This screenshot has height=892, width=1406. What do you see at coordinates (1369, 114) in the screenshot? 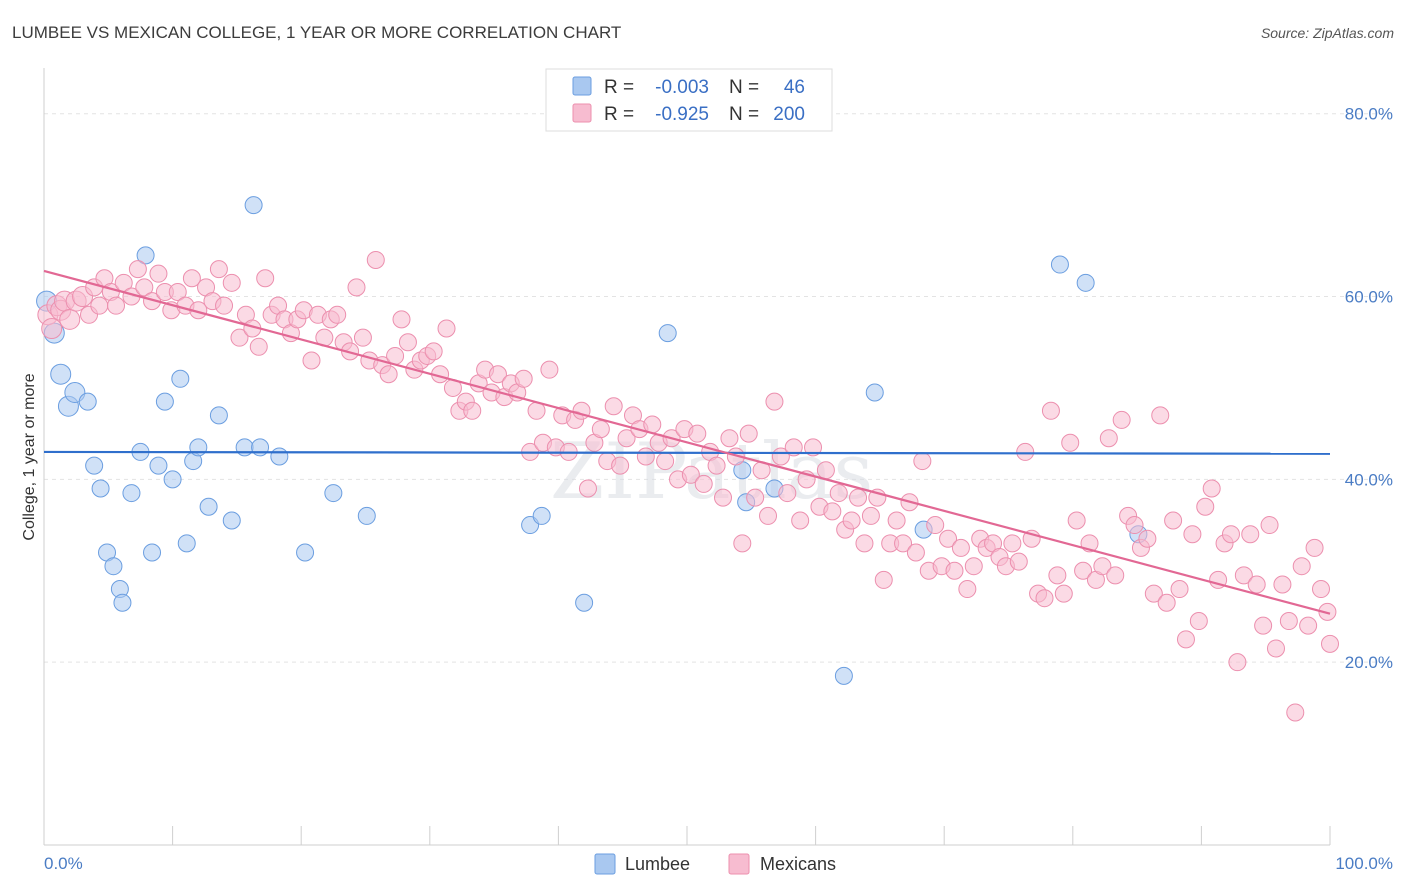
I see `y-tick-label: 80.0%` at bounding box center [1369, 114].